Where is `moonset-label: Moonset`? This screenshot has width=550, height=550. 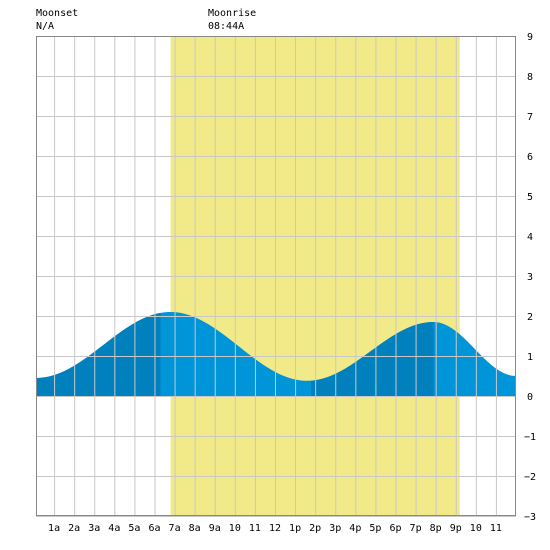
moonset-label: Moonset is located at coordinates (57, 13).